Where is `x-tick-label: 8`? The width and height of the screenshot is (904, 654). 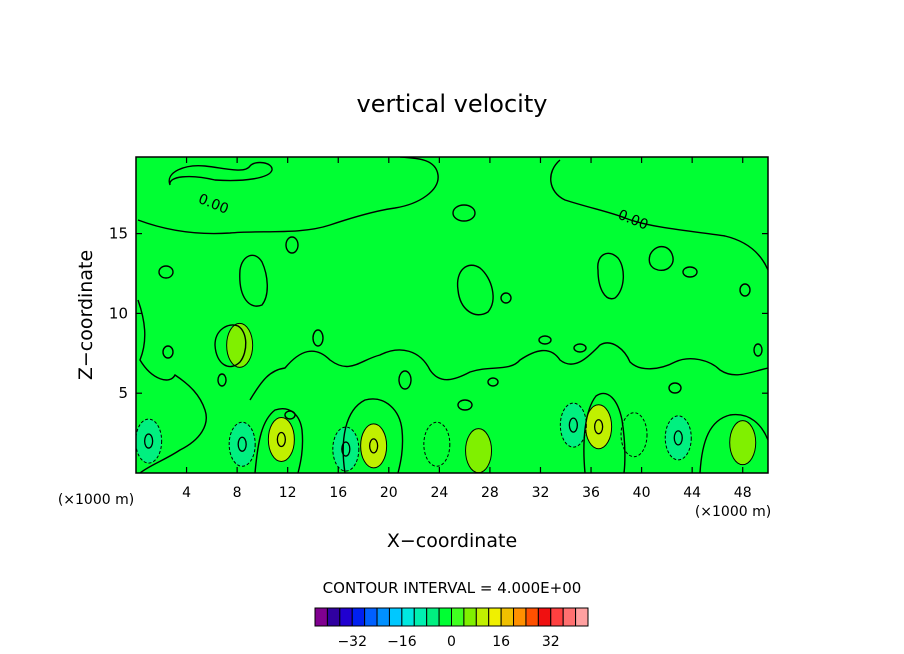
x-tick-label: 8 is located at coordinates (237, 493).